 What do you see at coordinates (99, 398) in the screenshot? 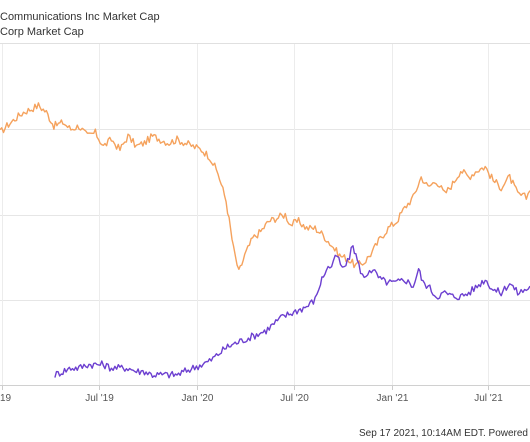
I see `x-tick-label: Jul '19` at bounding box center [99, 398].